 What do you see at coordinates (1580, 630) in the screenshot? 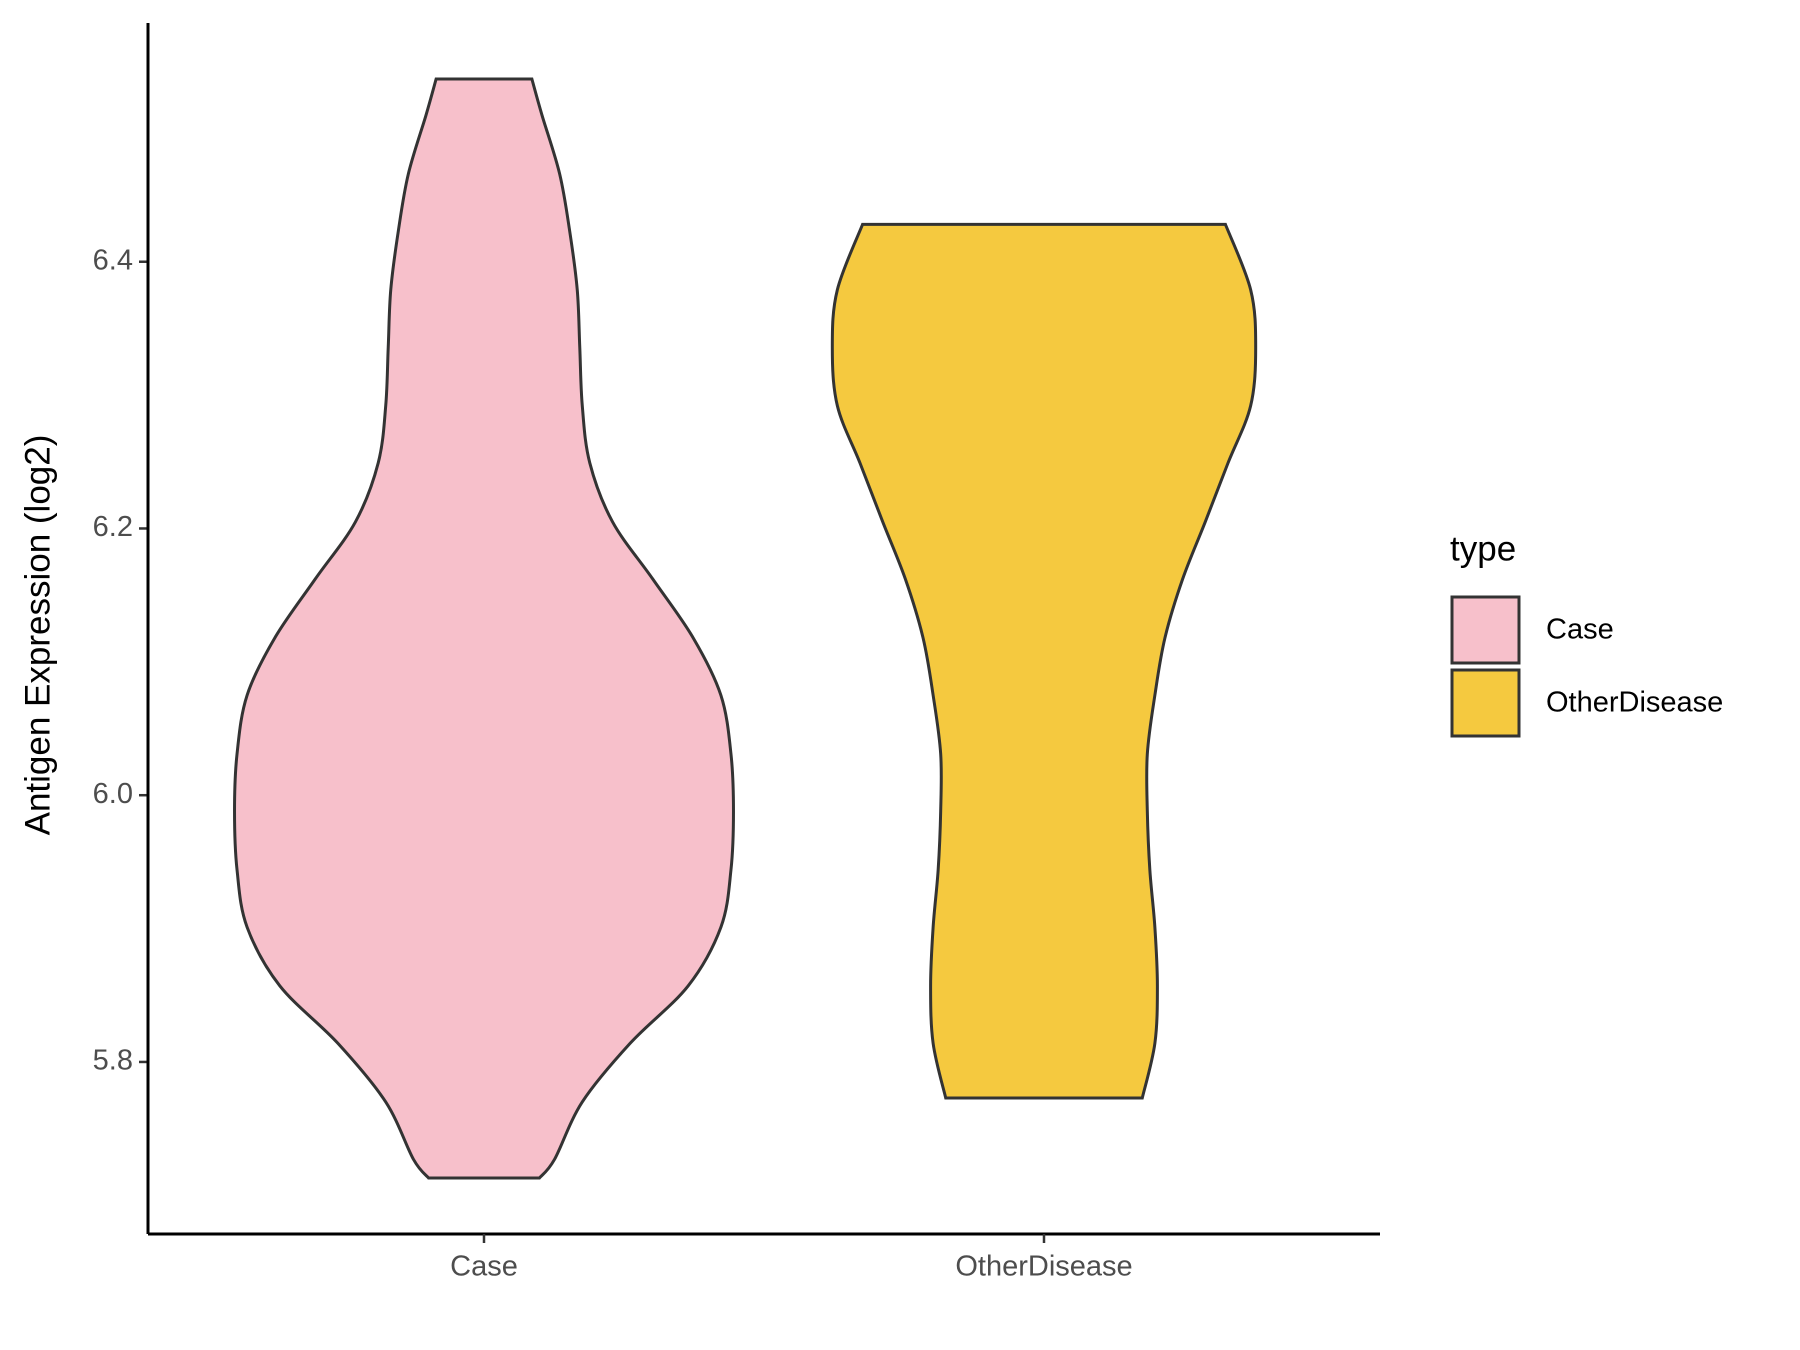
I see `legend-label: Case` at bounding box center [1580, 630].